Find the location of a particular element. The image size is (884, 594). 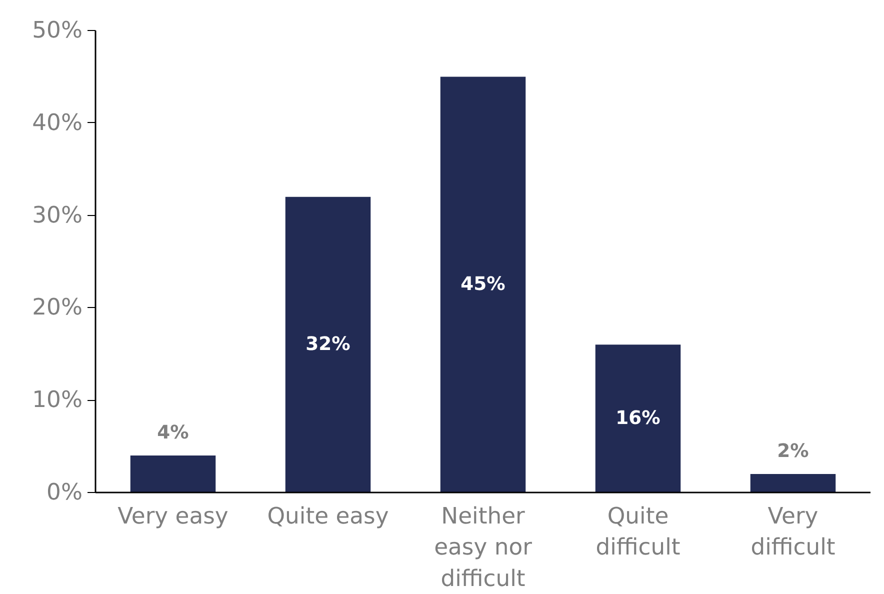

x-tick-label: Neither easy nor difficult is located at coordinates (483, 548).